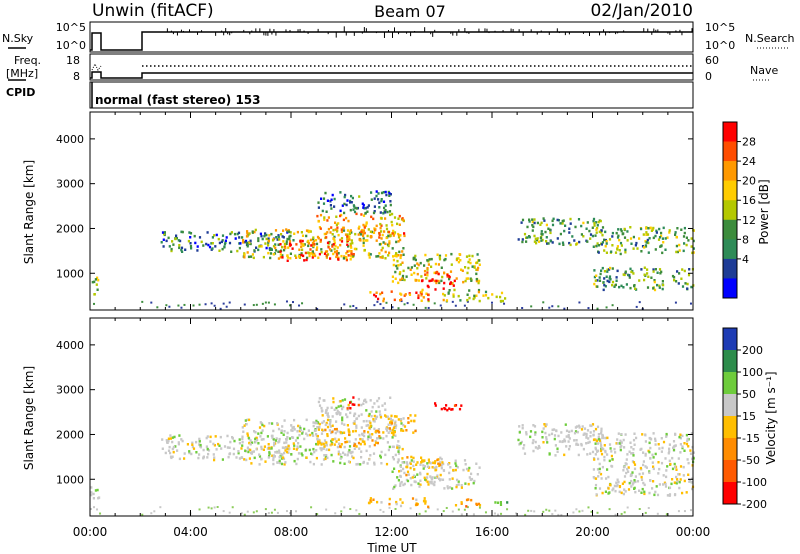 The width and height of the screenshot is (800, 554). I want to click on colorbar-tick-label: 20, so click(749, 181).